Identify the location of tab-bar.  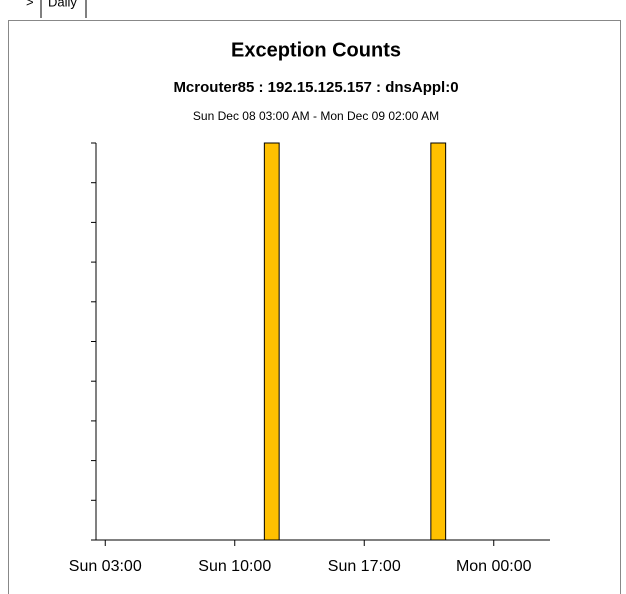
(313, 10).